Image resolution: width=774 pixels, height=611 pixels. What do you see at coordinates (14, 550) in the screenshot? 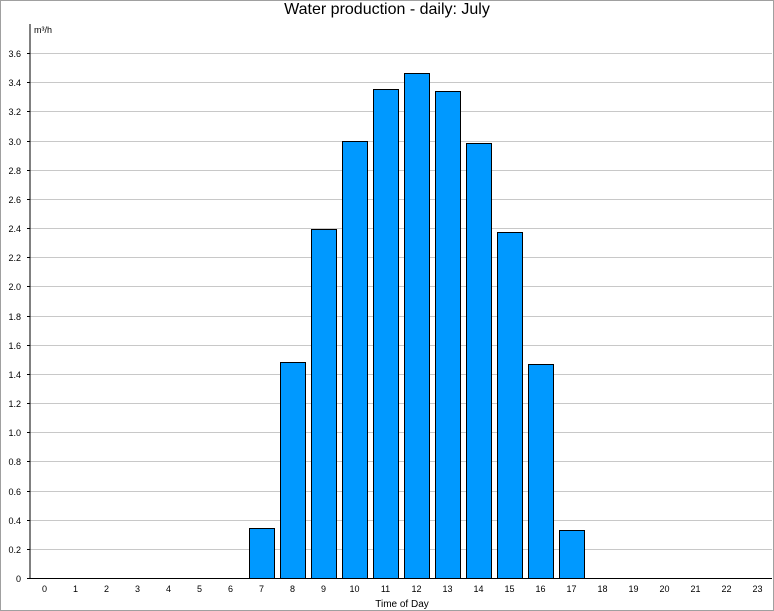
I see `y-tick-label: 0.2` at bounding box center [14, 550].